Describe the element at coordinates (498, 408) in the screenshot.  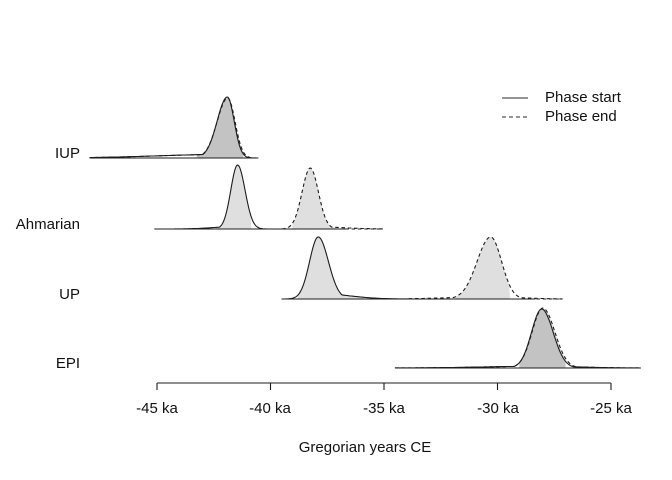
I see `x-tick-minus30ka: -30 ka` at that location.